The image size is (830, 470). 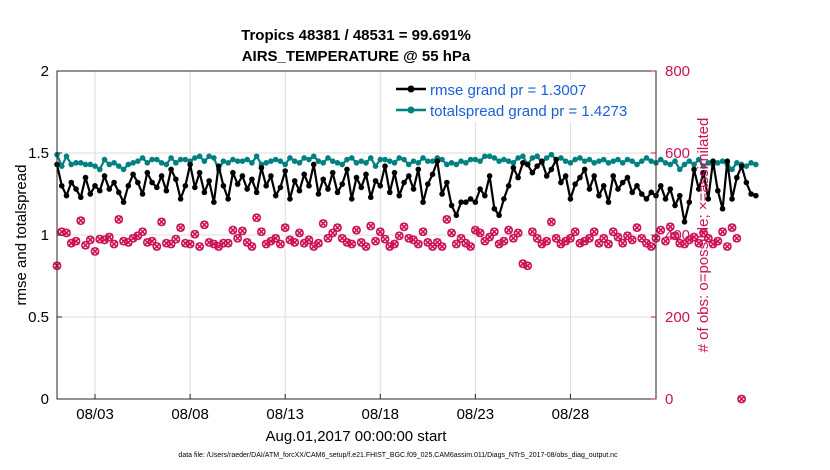 What do you see at coordinates (406, 162) in the screenshot?
I see `totalspread-line` at bounding box center [406, 162].